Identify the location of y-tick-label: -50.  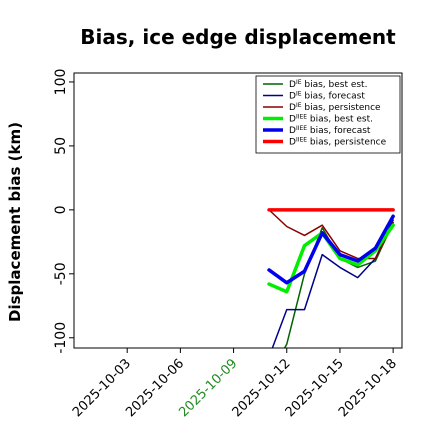
(61, 273).